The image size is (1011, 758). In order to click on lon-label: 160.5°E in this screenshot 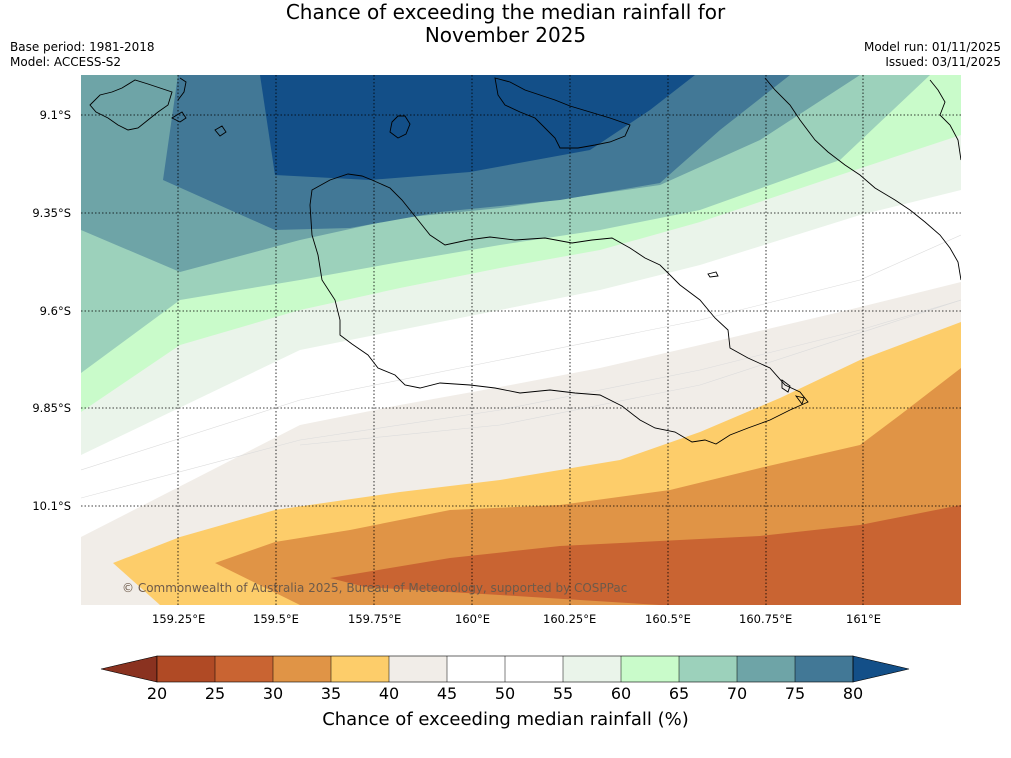, I will do `click(668, 619)`.